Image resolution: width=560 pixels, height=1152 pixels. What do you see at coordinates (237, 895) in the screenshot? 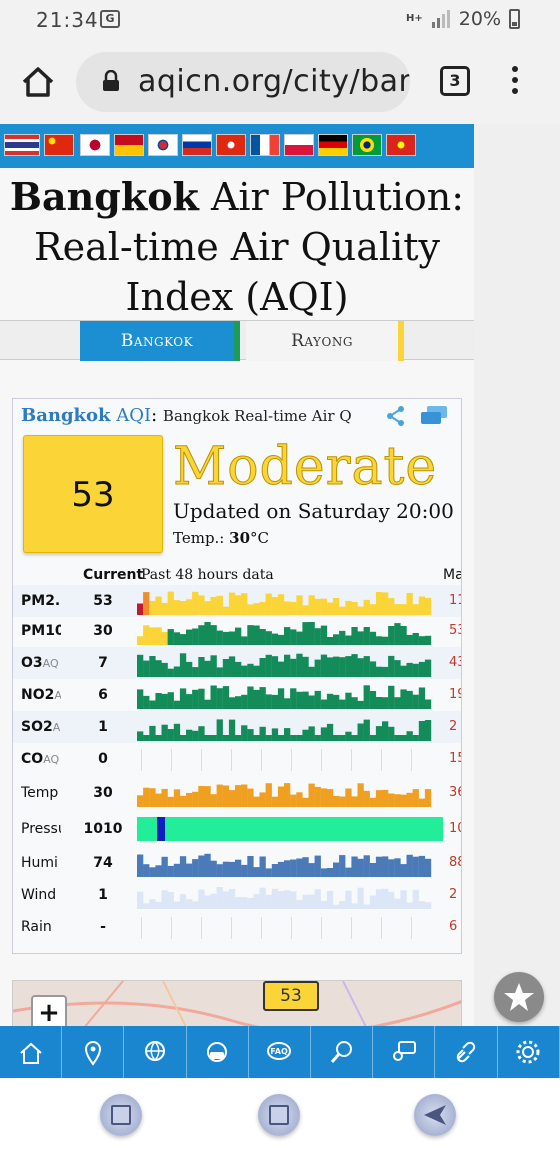
I see `table-row: Wind 1 2` at bounding box center [237, 895].